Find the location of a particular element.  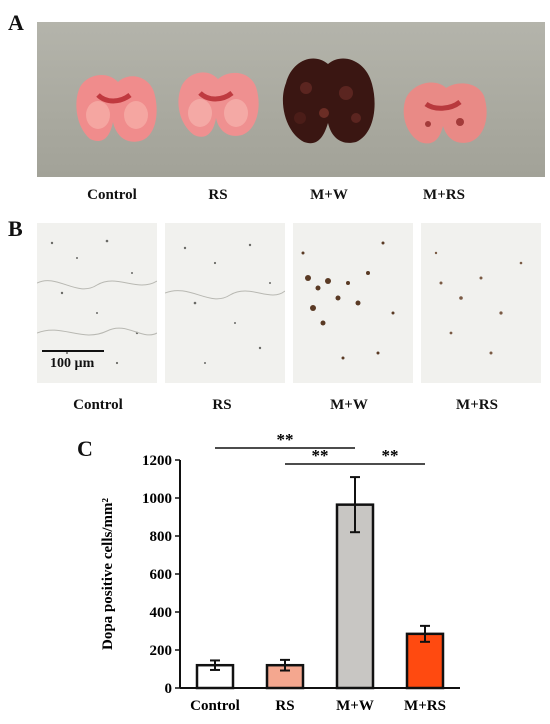

caption-b-rs: RS is located at coordinates (222, 405).